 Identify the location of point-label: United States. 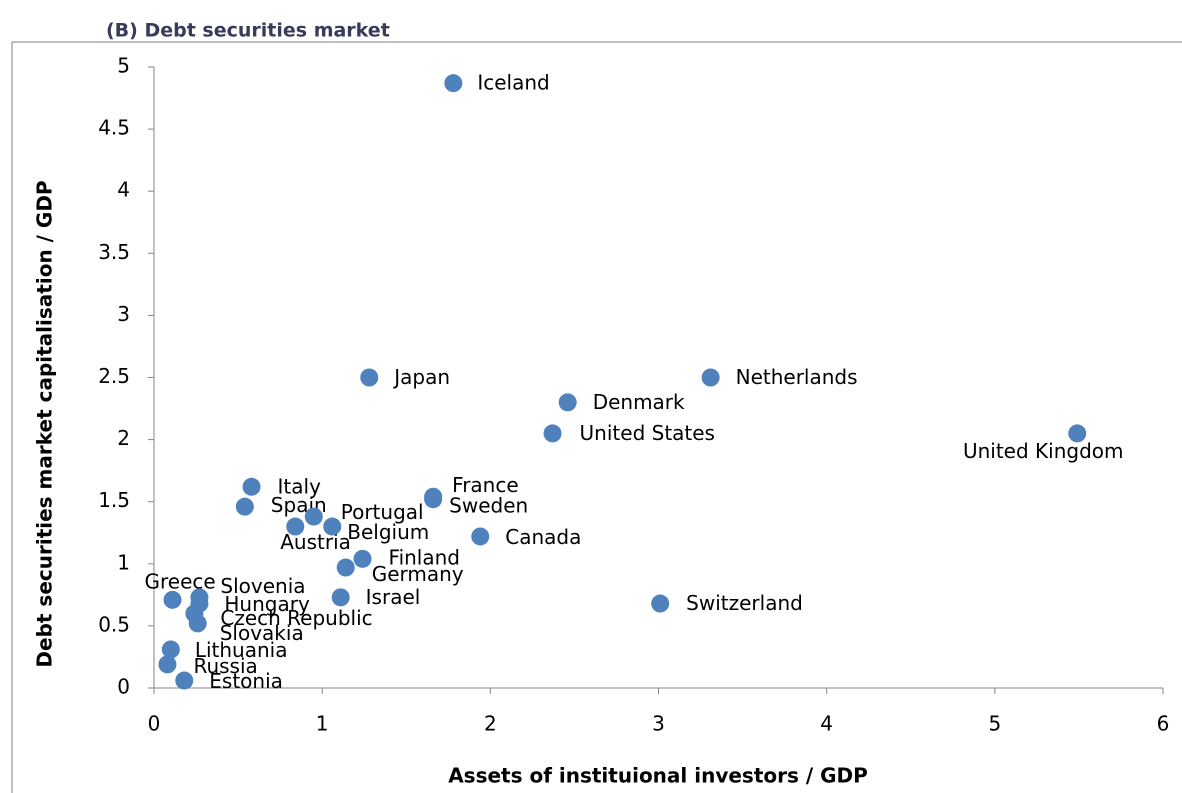
(647, 433).